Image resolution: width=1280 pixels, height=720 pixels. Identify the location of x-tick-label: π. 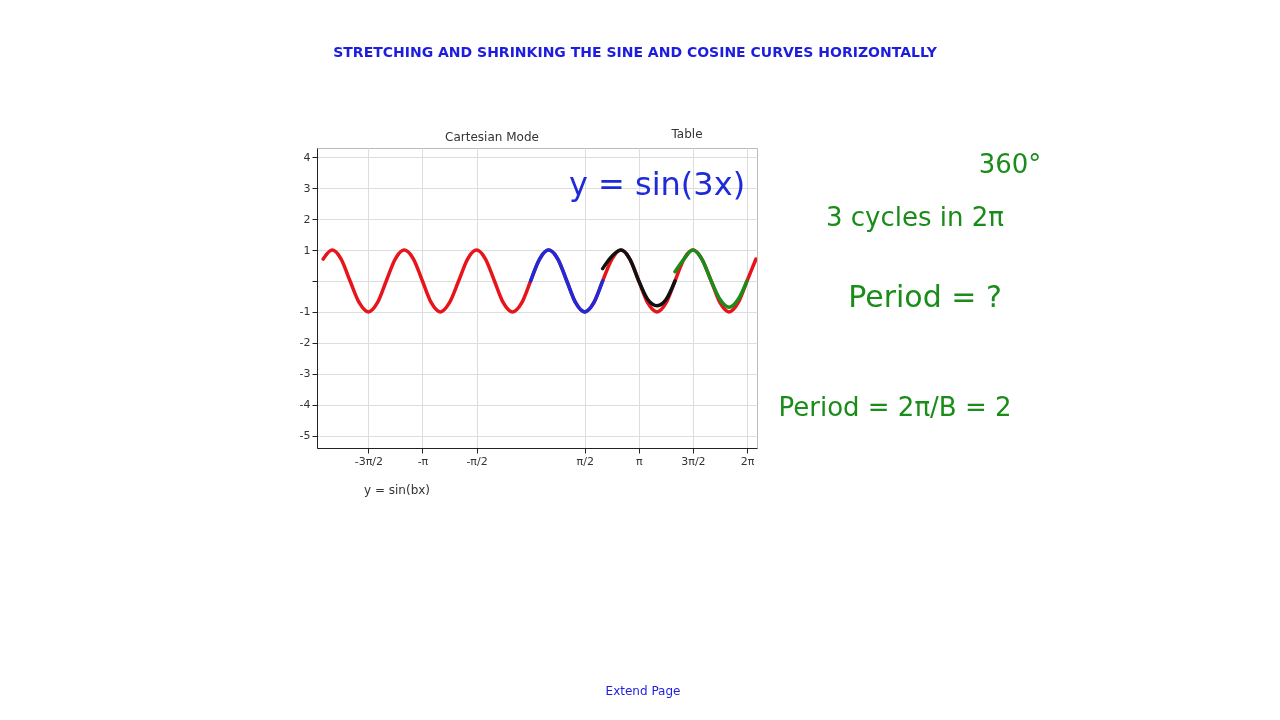
(639, 461).